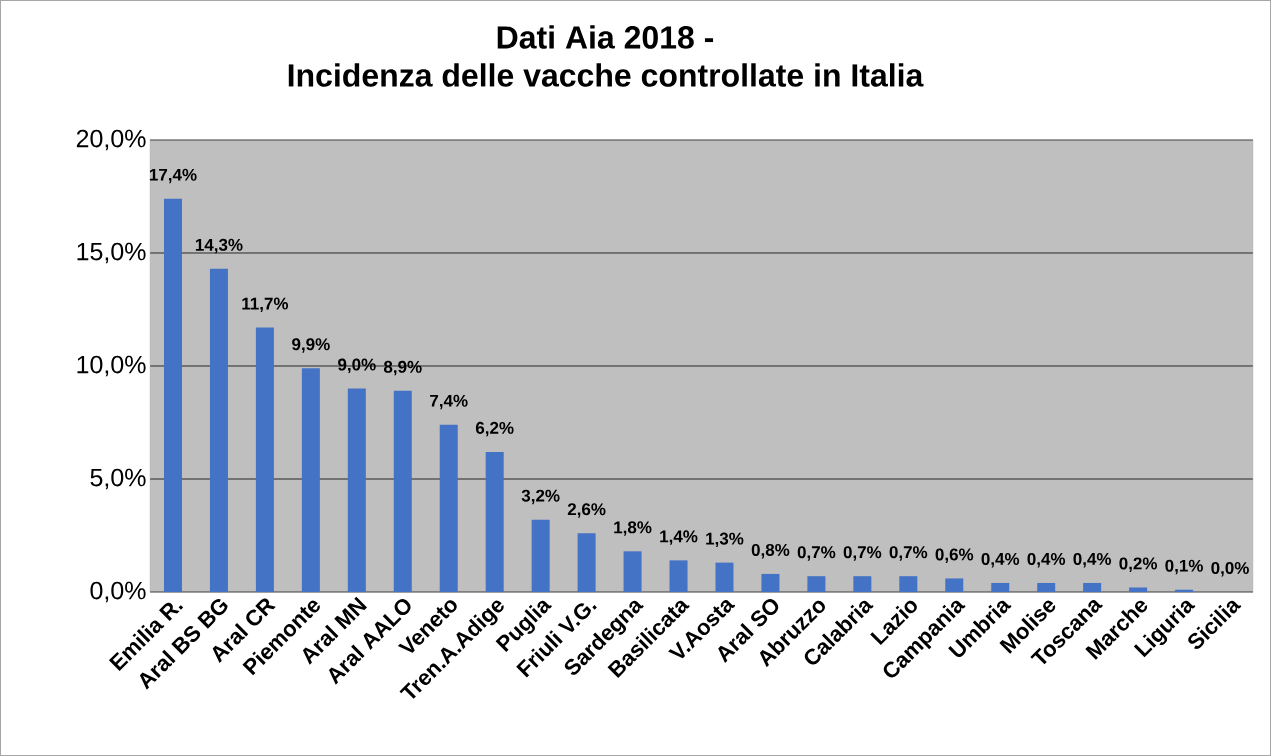  Describe the element at coordinates (586, 510) in the screenshot. I see `data-label: 2,6%` at that location.